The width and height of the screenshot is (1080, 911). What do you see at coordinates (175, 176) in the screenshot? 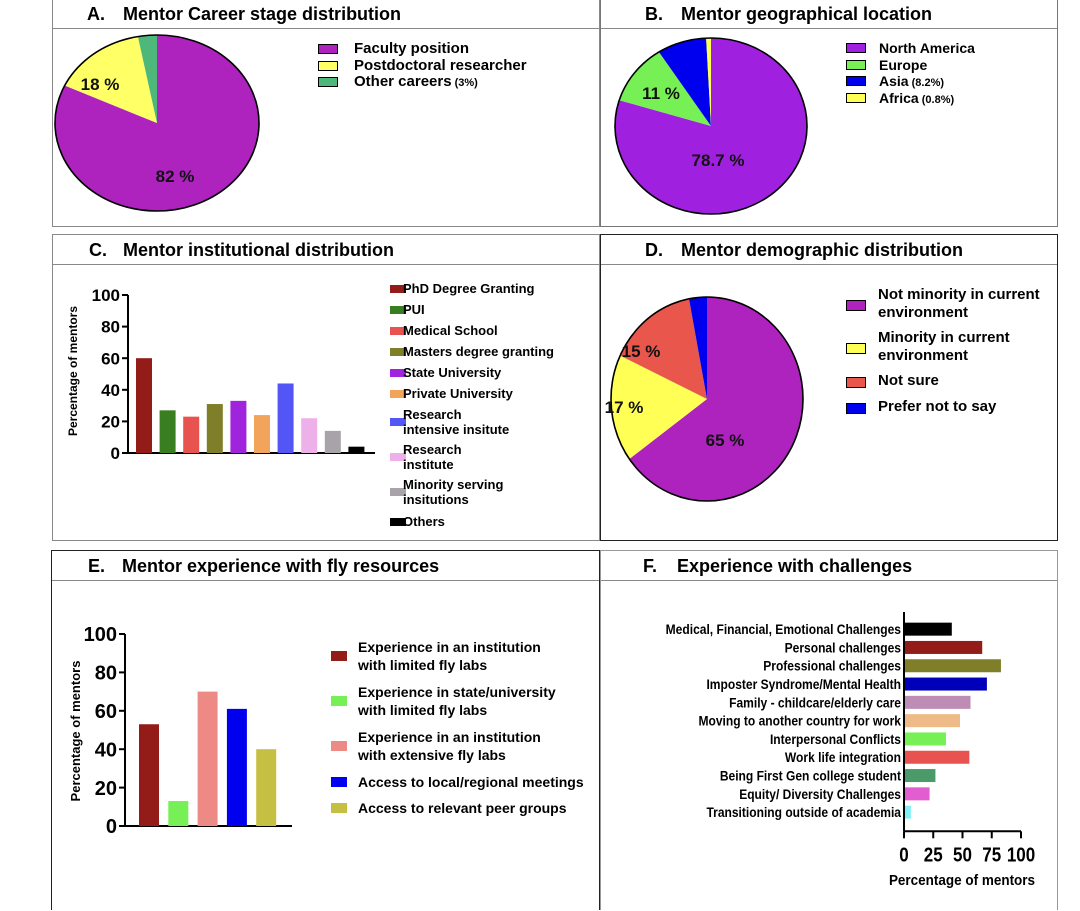
I see `pie-data-label: 82 %` at bounding box center [175, 176].